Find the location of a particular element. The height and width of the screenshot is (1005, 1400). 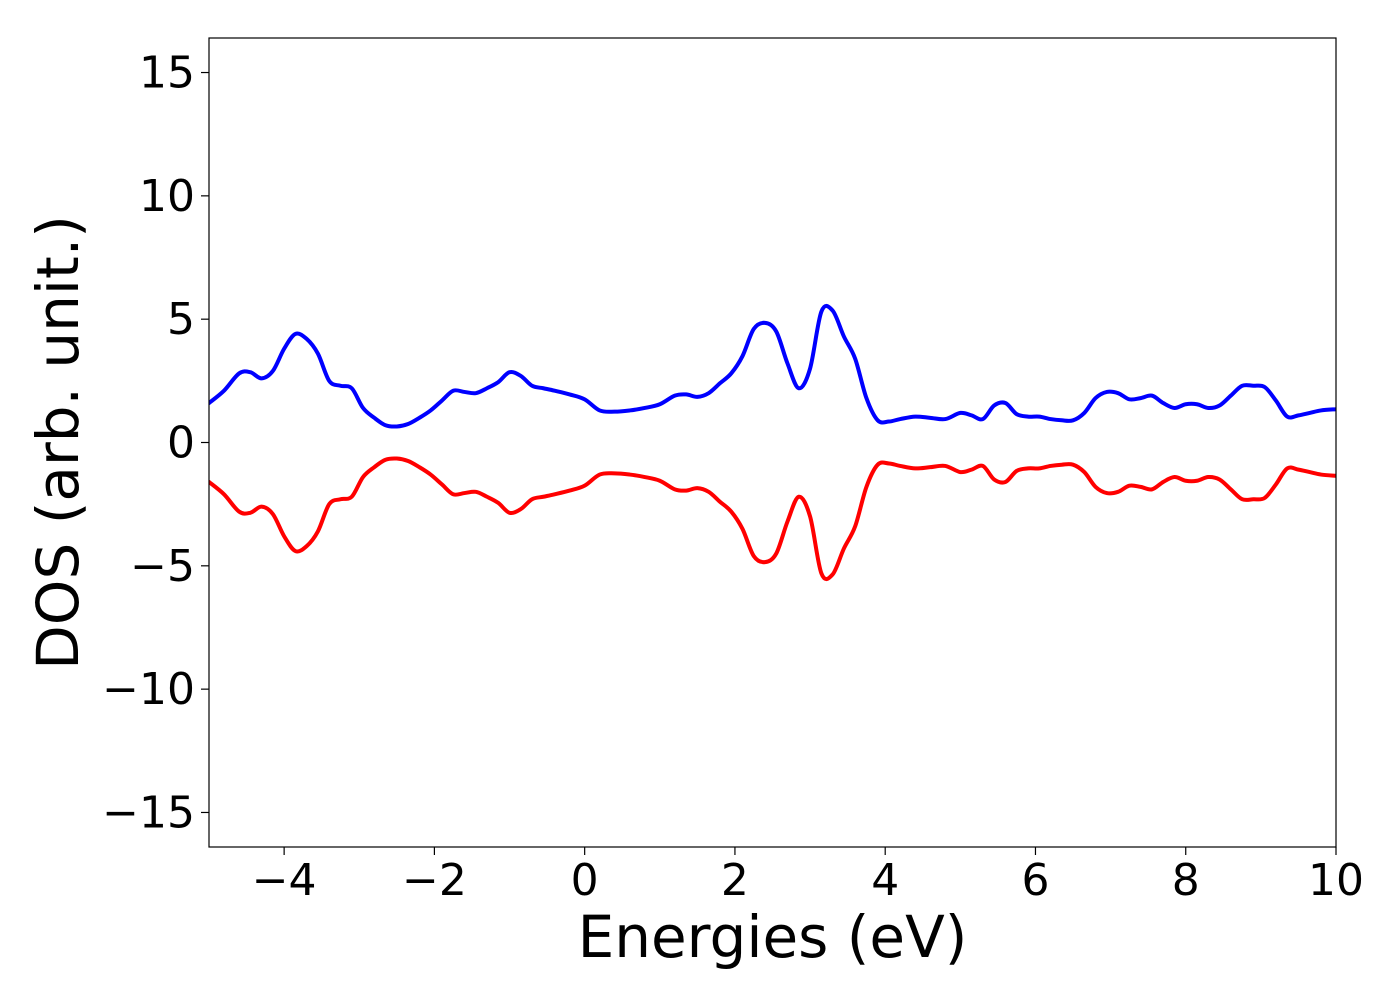

spin-up-line is located at coordinates (772, 366).